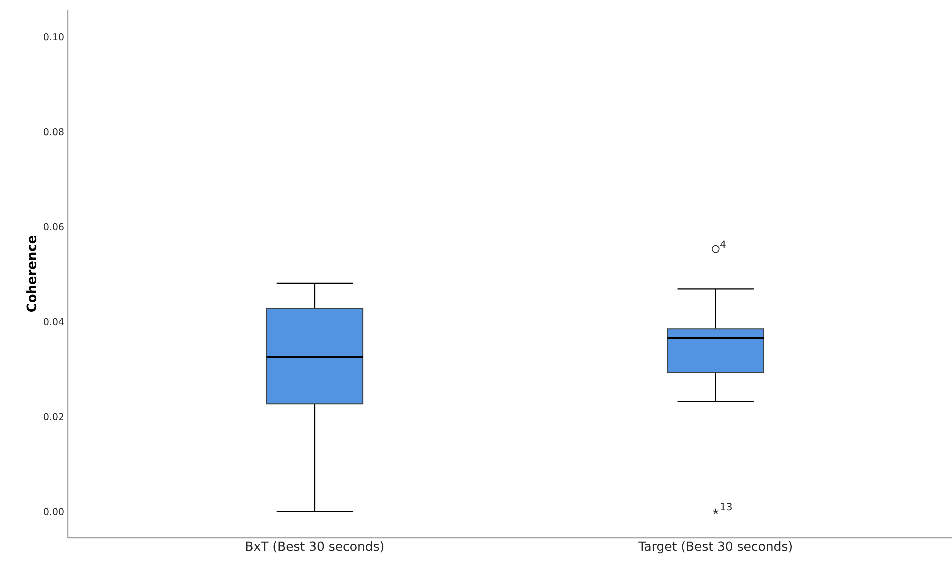 This screenshot has width=952, height=567. What do you see at coordinates (31, 274) in the screenshot?
I see `y-axis-title: Coherence` at bounding box center [31, 274].